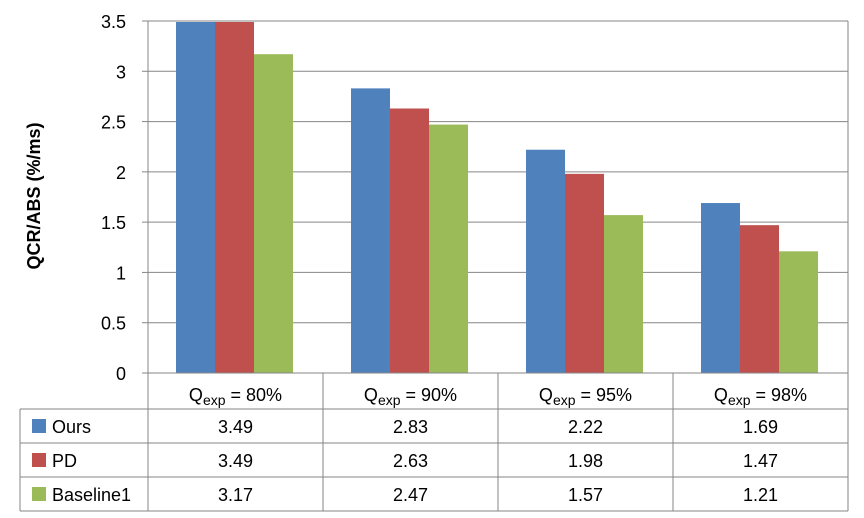 This screenshot has height=518, width=864. I want to click on y-tick-label: 1, so click(121, 273).